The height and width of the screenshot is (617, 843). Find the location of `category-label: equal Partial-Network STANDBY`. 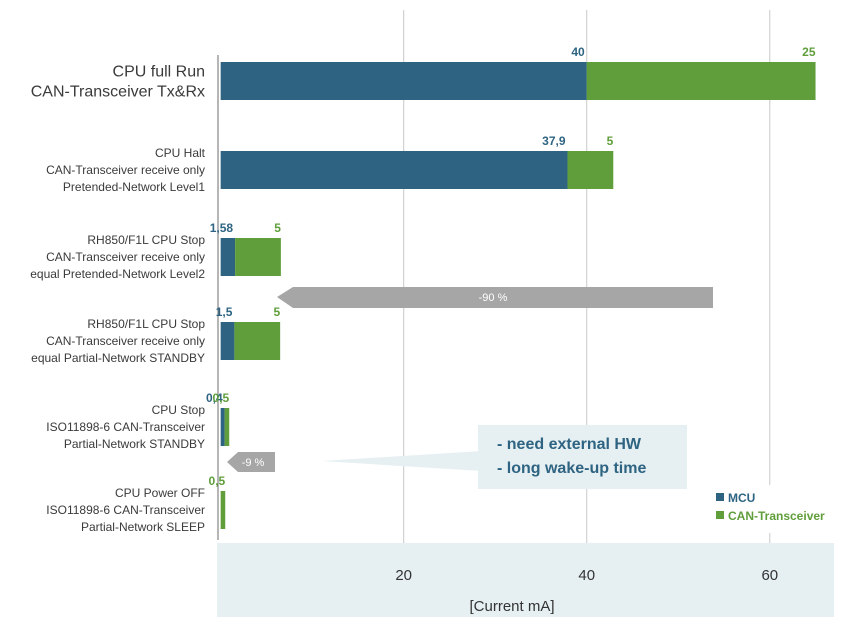

category-label: equal Partial-Network STANDBY is located at coordinates (118, 358).